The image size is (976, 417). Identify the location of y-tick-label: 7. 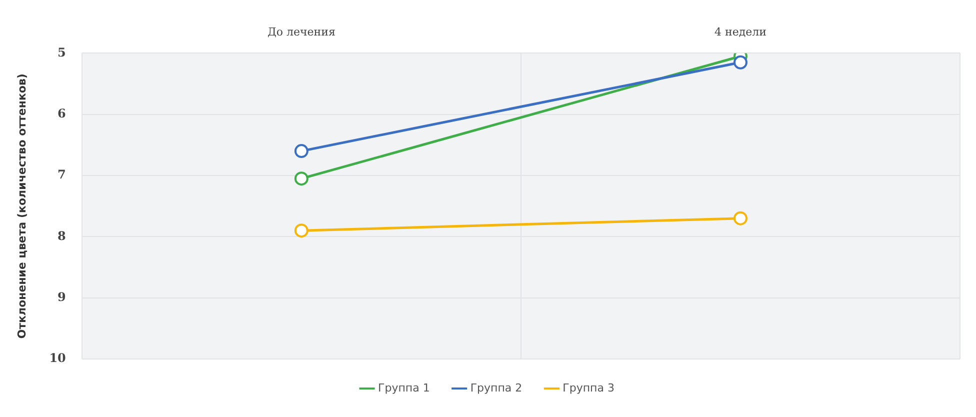
(62, 175).